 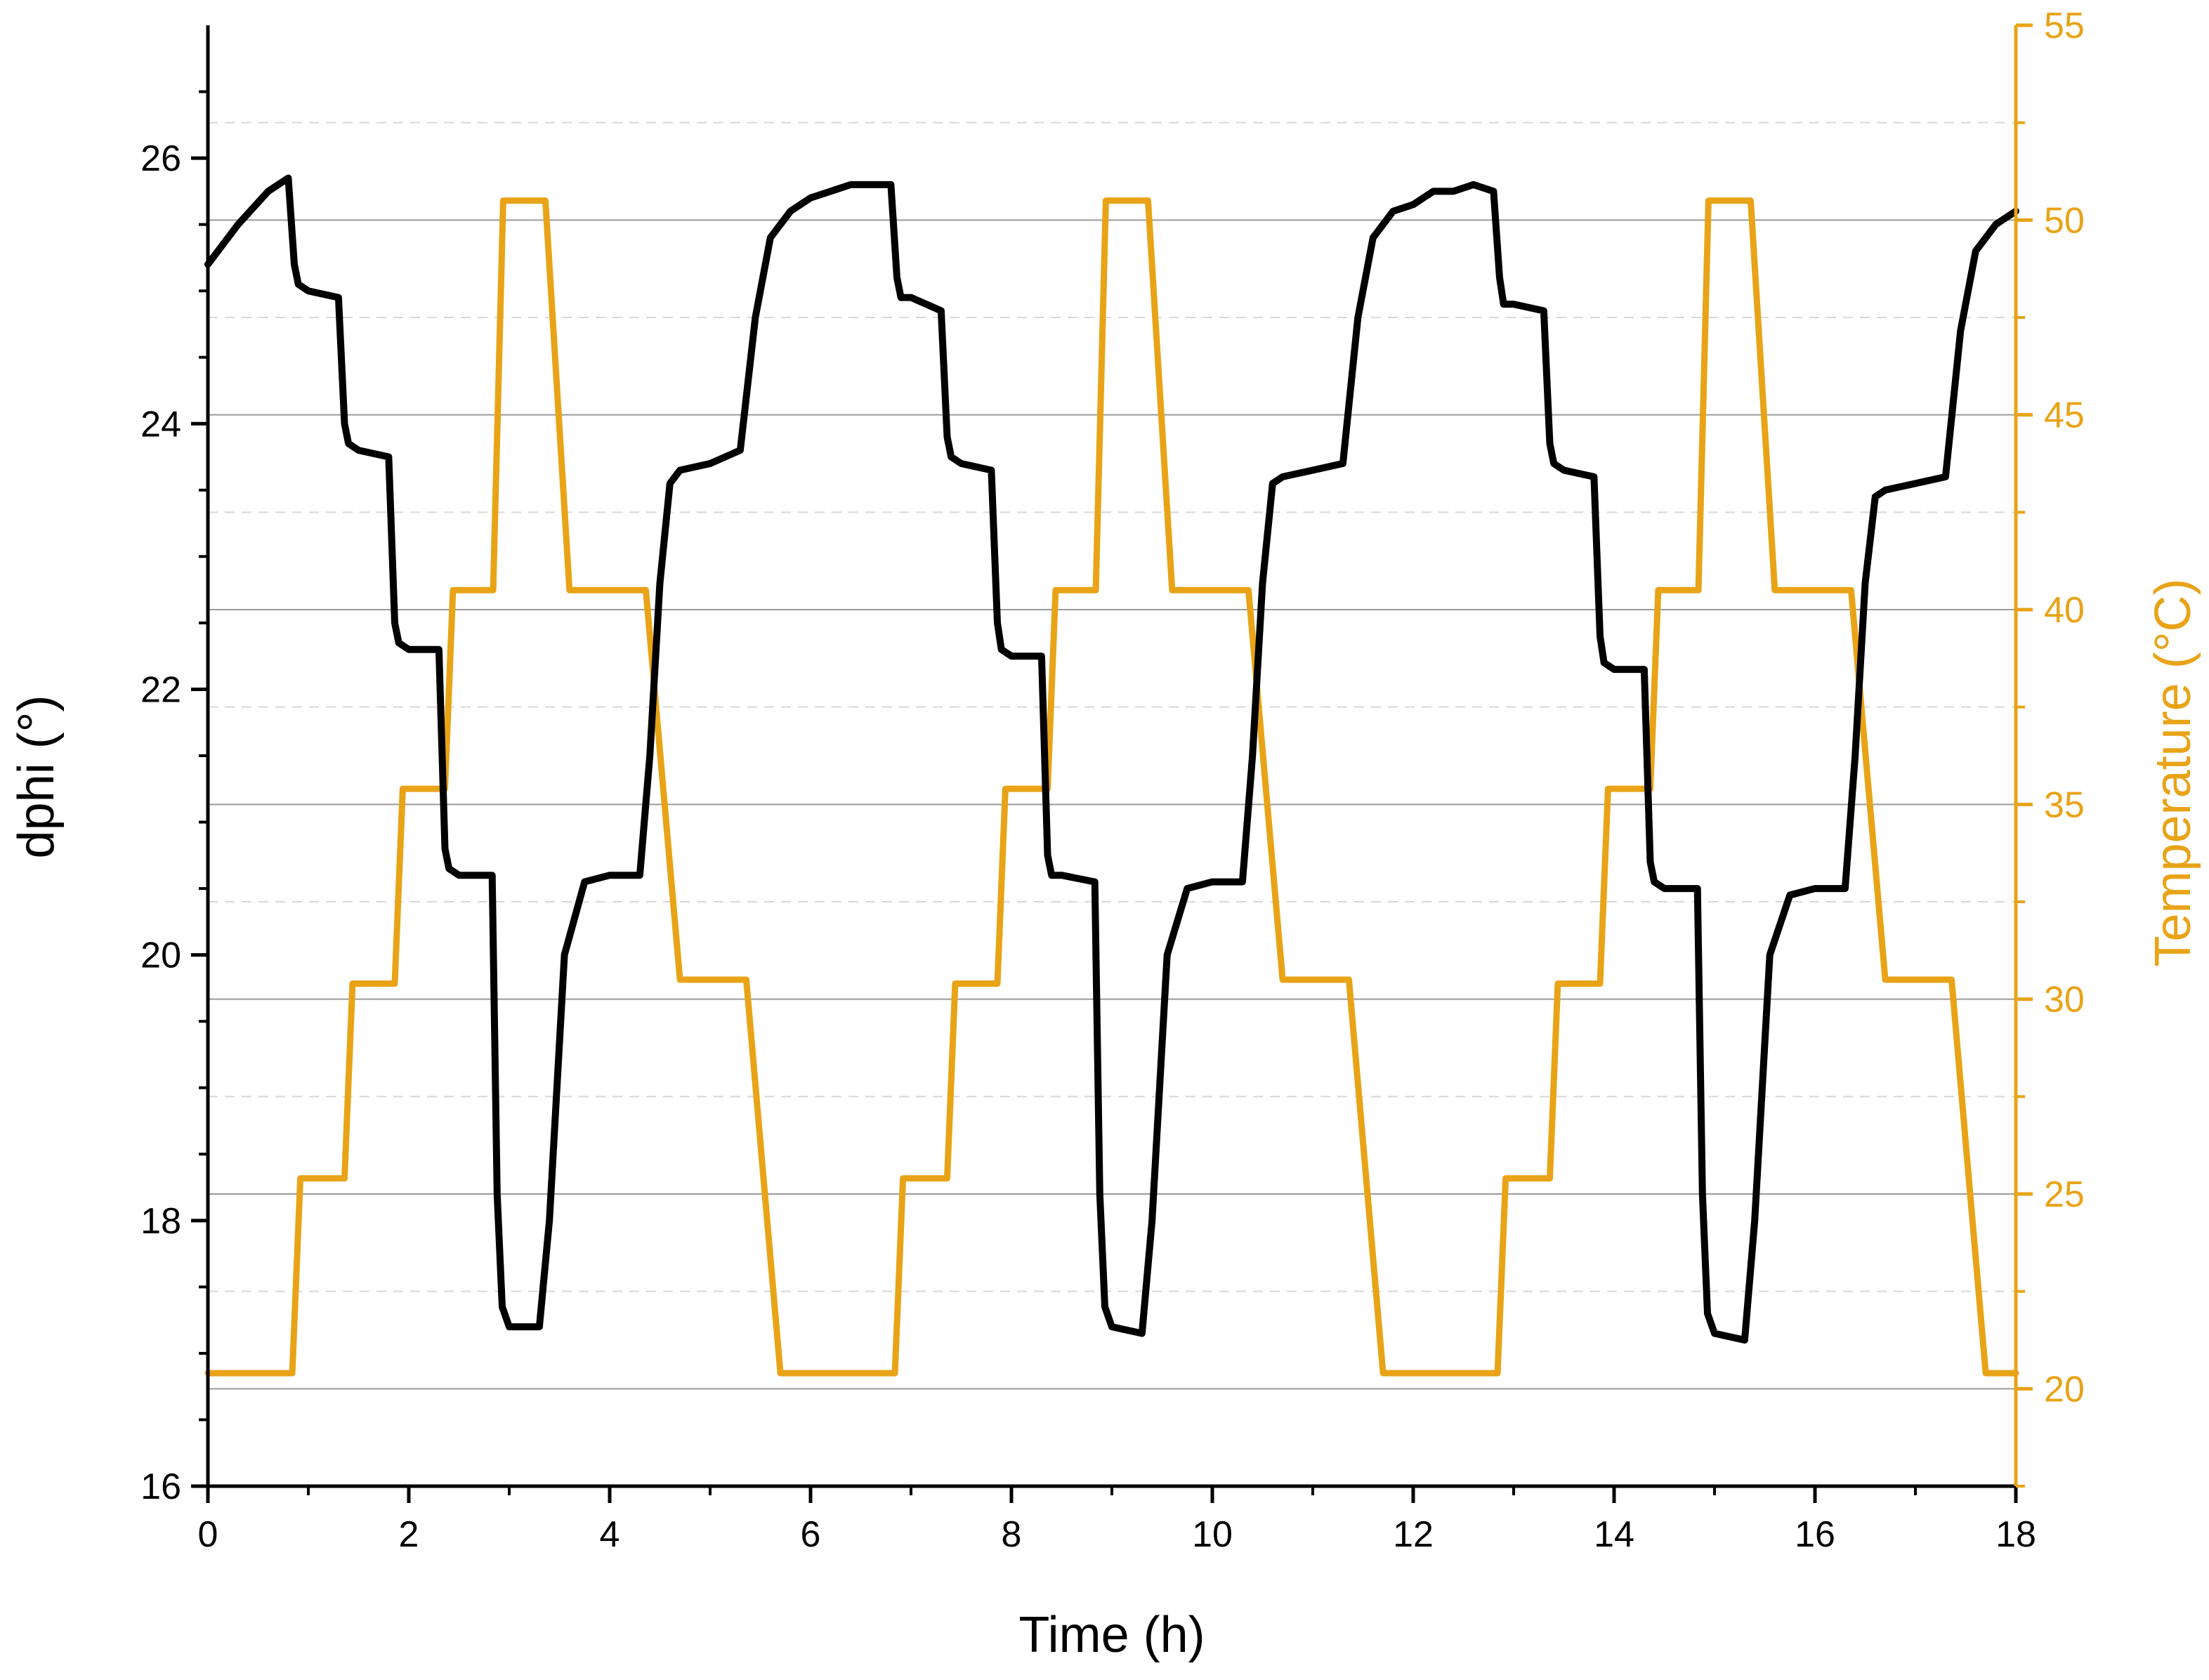 I want to click on x-tick-label: 18, so click(x=2015, y=1534).